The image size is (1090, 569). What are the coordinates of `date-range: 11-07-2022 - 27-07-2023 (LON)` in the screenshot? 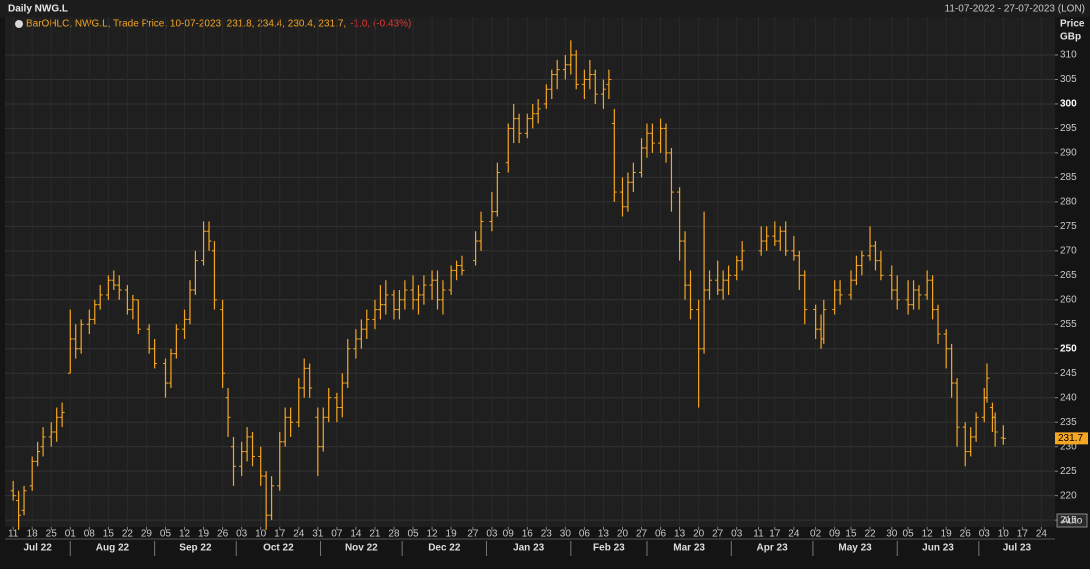 It's located at (1015, 9).